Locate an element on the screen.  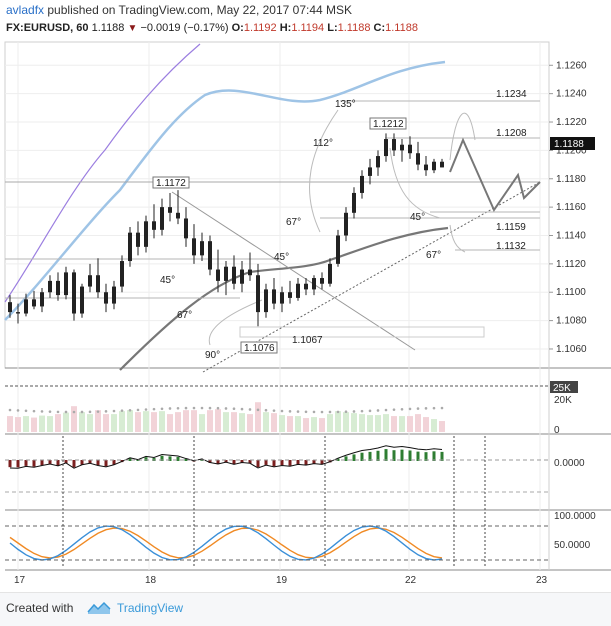
price-tick-label: 1.1060 is located at coordinates (571, 349).